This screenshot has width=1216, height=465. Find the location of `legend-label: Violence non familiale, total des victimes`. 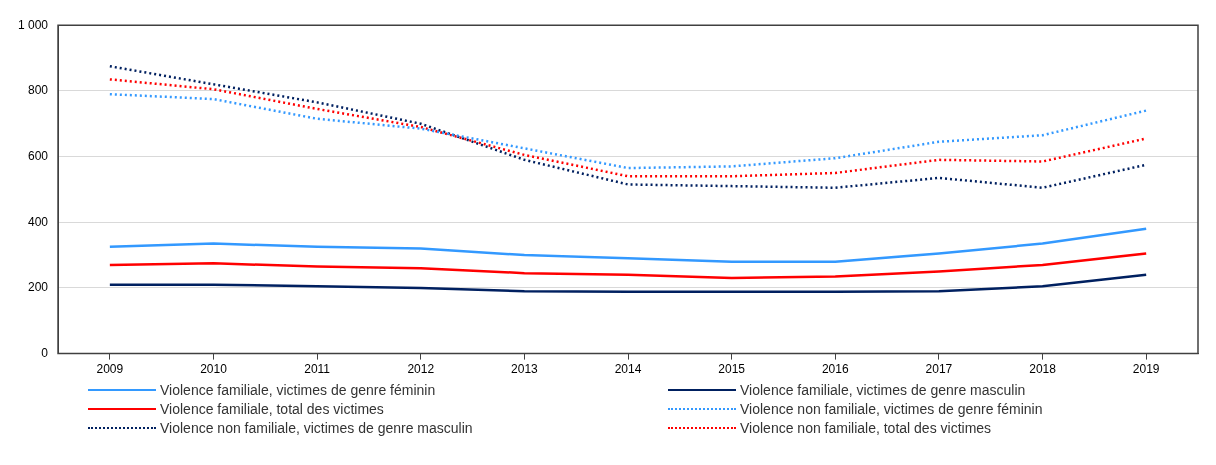

legend-label: Violence non familiale, total des victimes is located at coordinates (866, 428).